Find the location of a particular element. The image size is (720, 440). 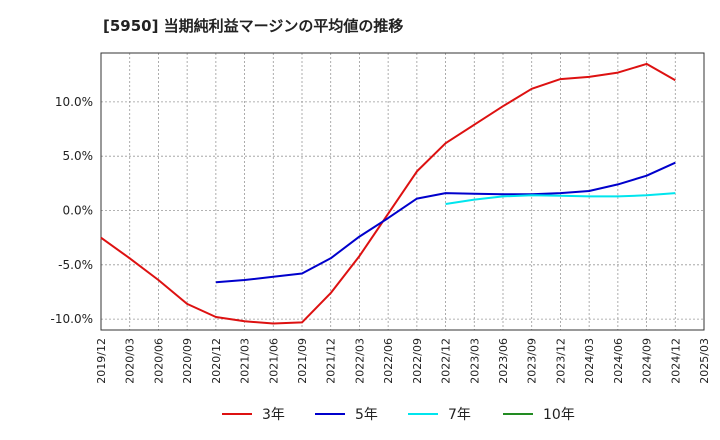

x-tick-label: 2023/12 is located at coordinates (560, 361).